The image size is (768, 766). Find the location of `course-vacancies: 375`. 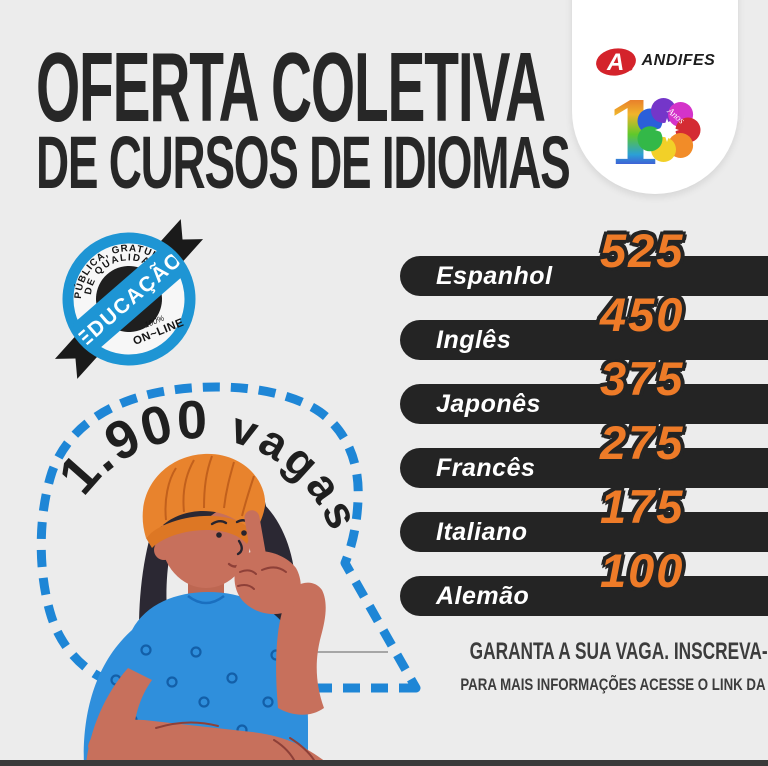

course-vacancies: 375 is located at coordinates (642, 378).